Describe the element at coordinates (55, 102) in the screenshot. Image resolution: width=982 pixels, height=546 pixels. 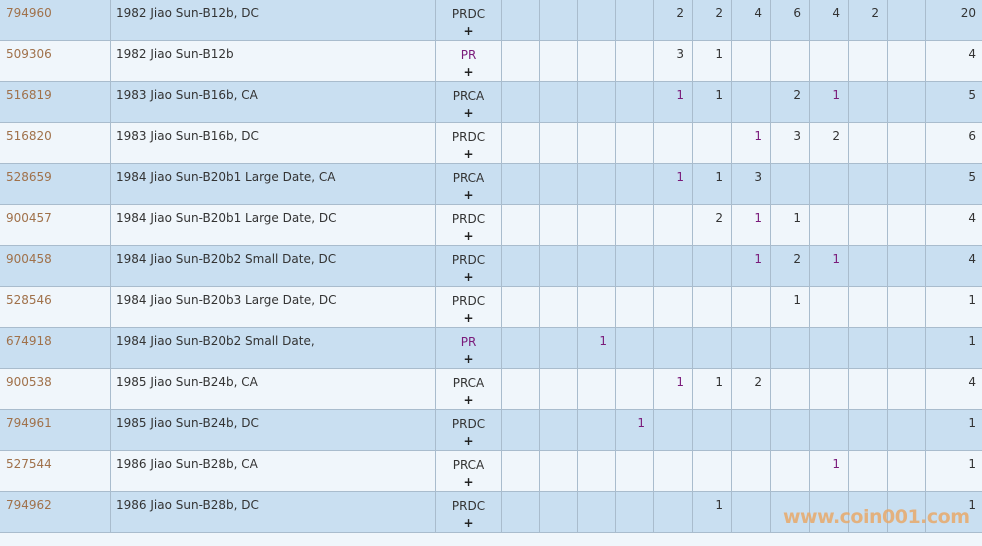
I see `coin-id-link: 516819` at that location.